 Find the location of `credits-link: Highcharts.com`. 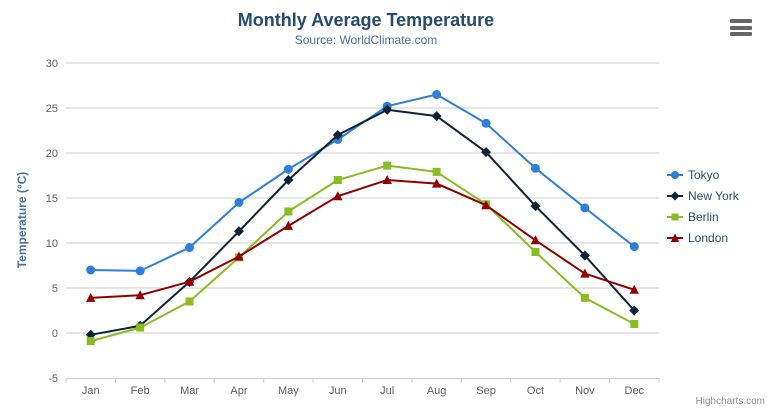

credits-link: Highcharts.com is located at coordinates (730, 401).